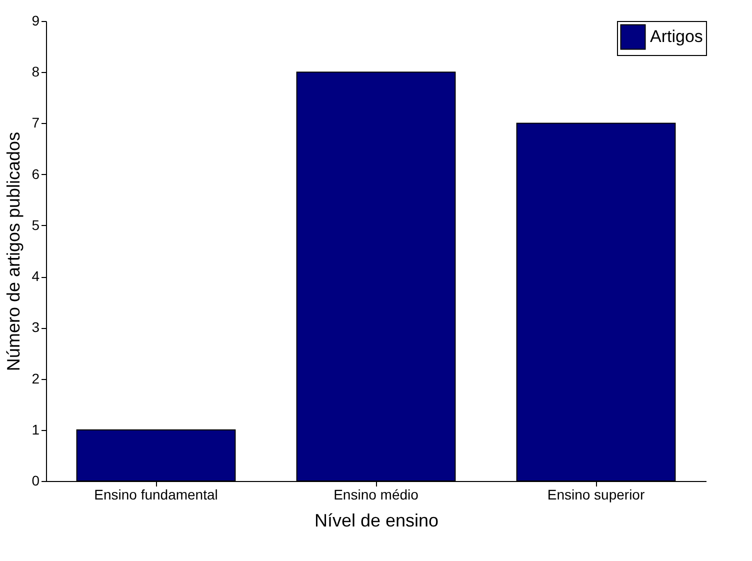 The width and height of the screenshot is (752, 561). I want to click on y-tick-label: 8, so click(36, 72).